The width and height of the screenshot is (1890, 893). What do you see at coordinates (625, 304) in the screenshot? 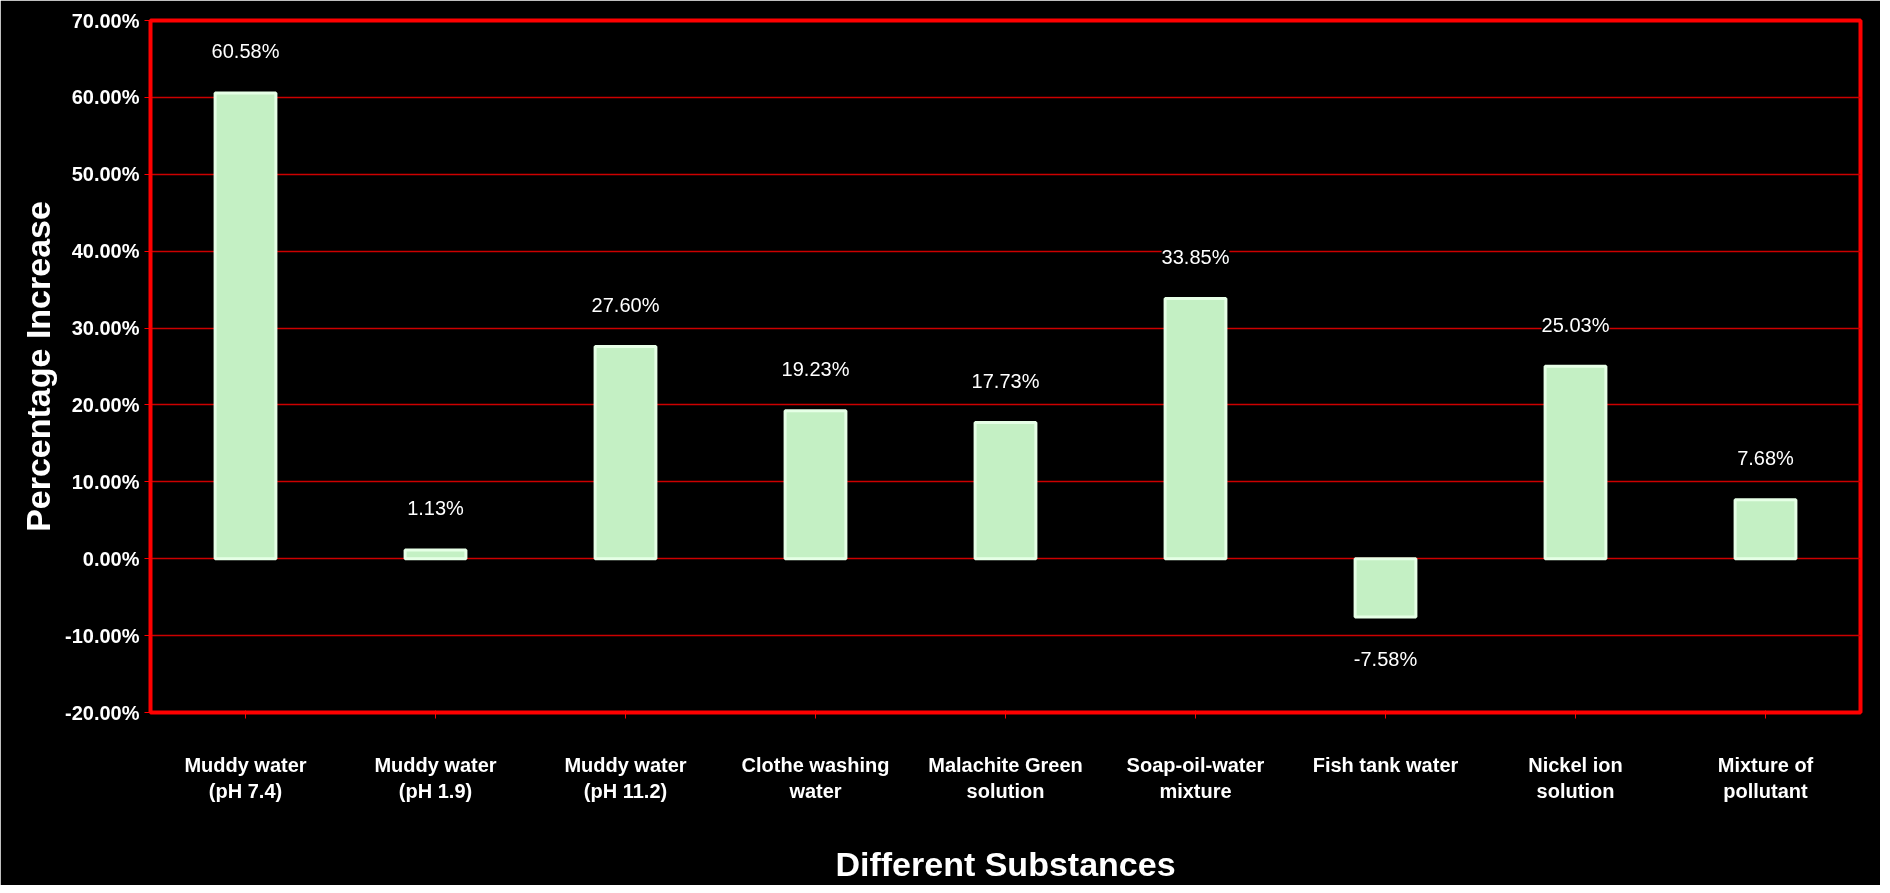
I see `data-label: 27.60%` at bounding box center [625, 304].